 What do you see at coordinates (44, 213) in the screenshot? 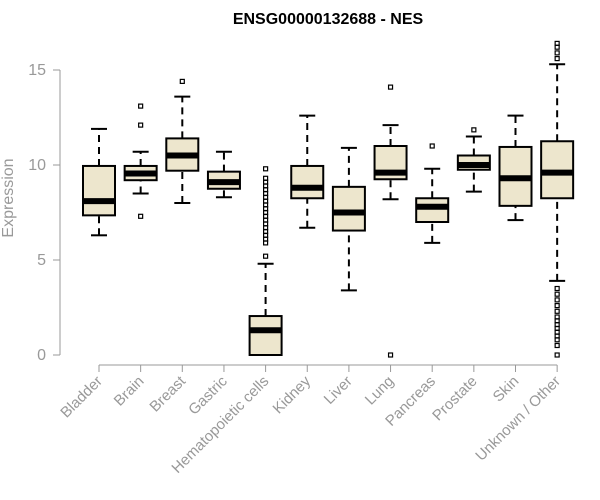
I see `y-axis: 0 5 10 15` at bounding box center [44, 213].